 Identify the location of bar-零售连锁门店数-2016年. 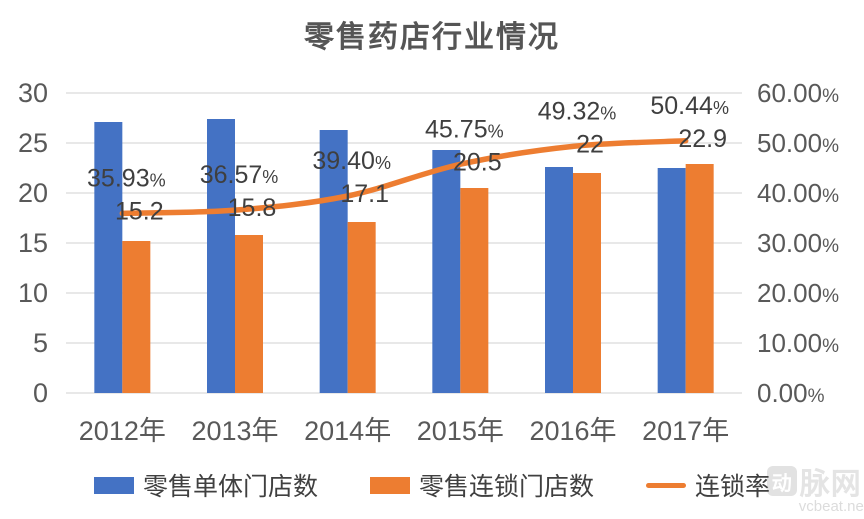
(587, 283).